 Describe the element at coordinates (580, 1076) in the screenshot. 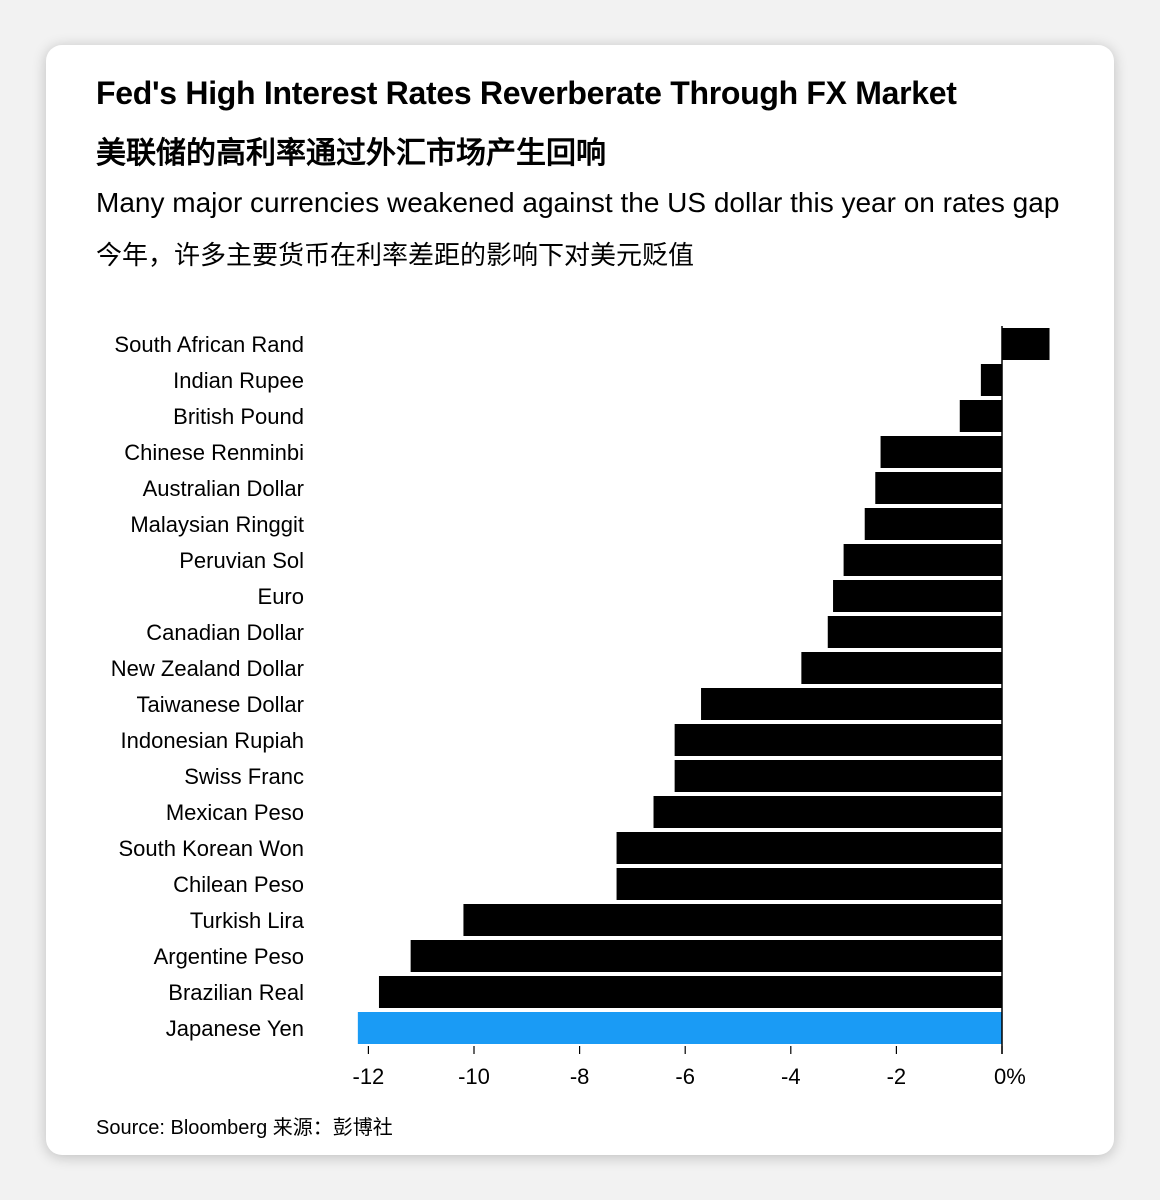

I see `x-tick-label: -8` at that location.